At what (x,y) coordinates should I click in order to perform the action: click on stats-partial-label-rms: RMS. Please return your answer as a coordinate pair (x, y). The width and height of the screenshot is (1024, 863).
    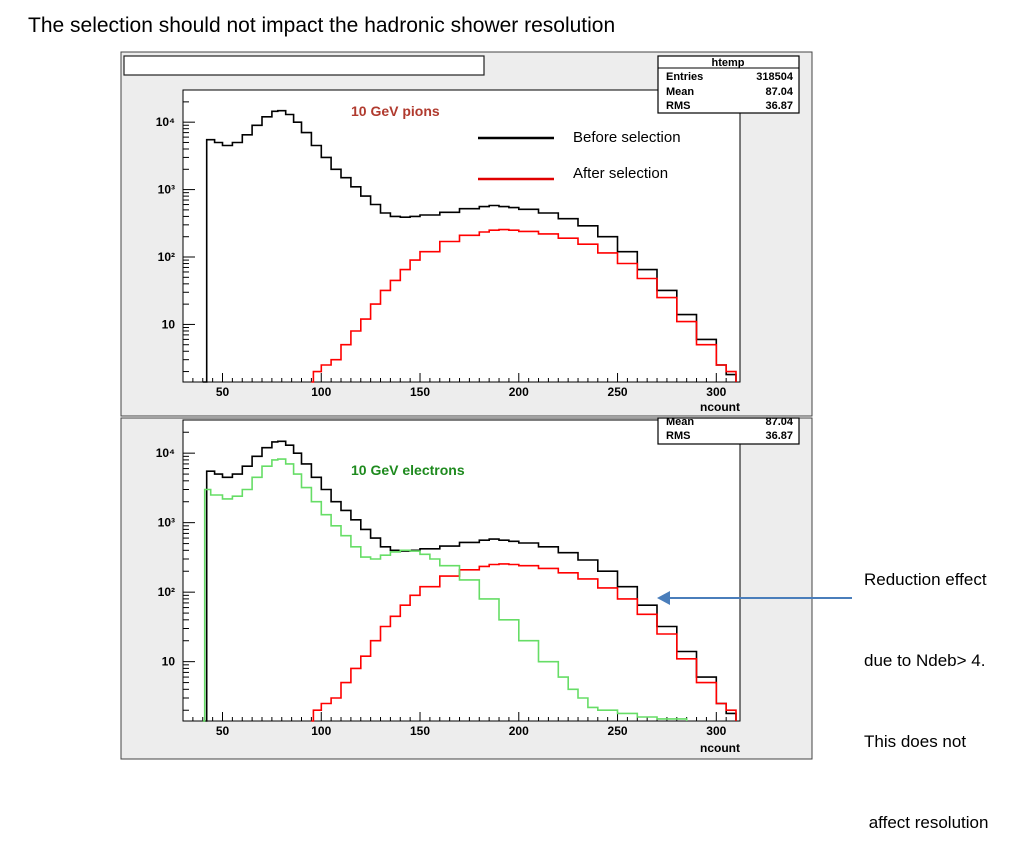
    Looking at the image, I should click on (678, 436).